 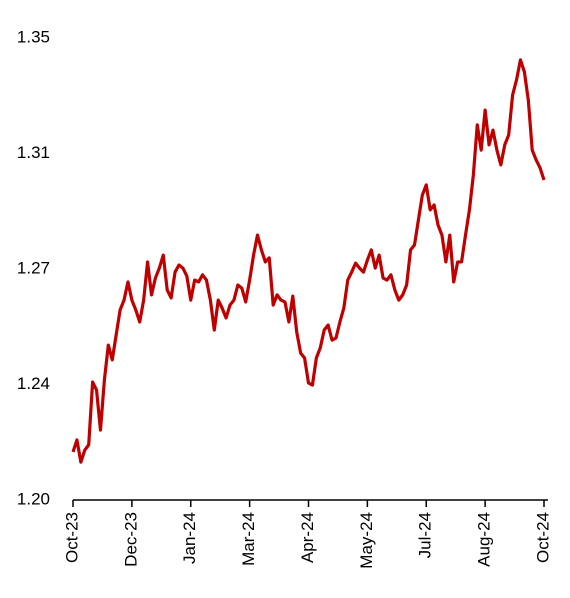 What do you see at coordinates (33, 383) in the screenshot?
I see `y-tick-label: 1.24` at bounding box center [33, 383].